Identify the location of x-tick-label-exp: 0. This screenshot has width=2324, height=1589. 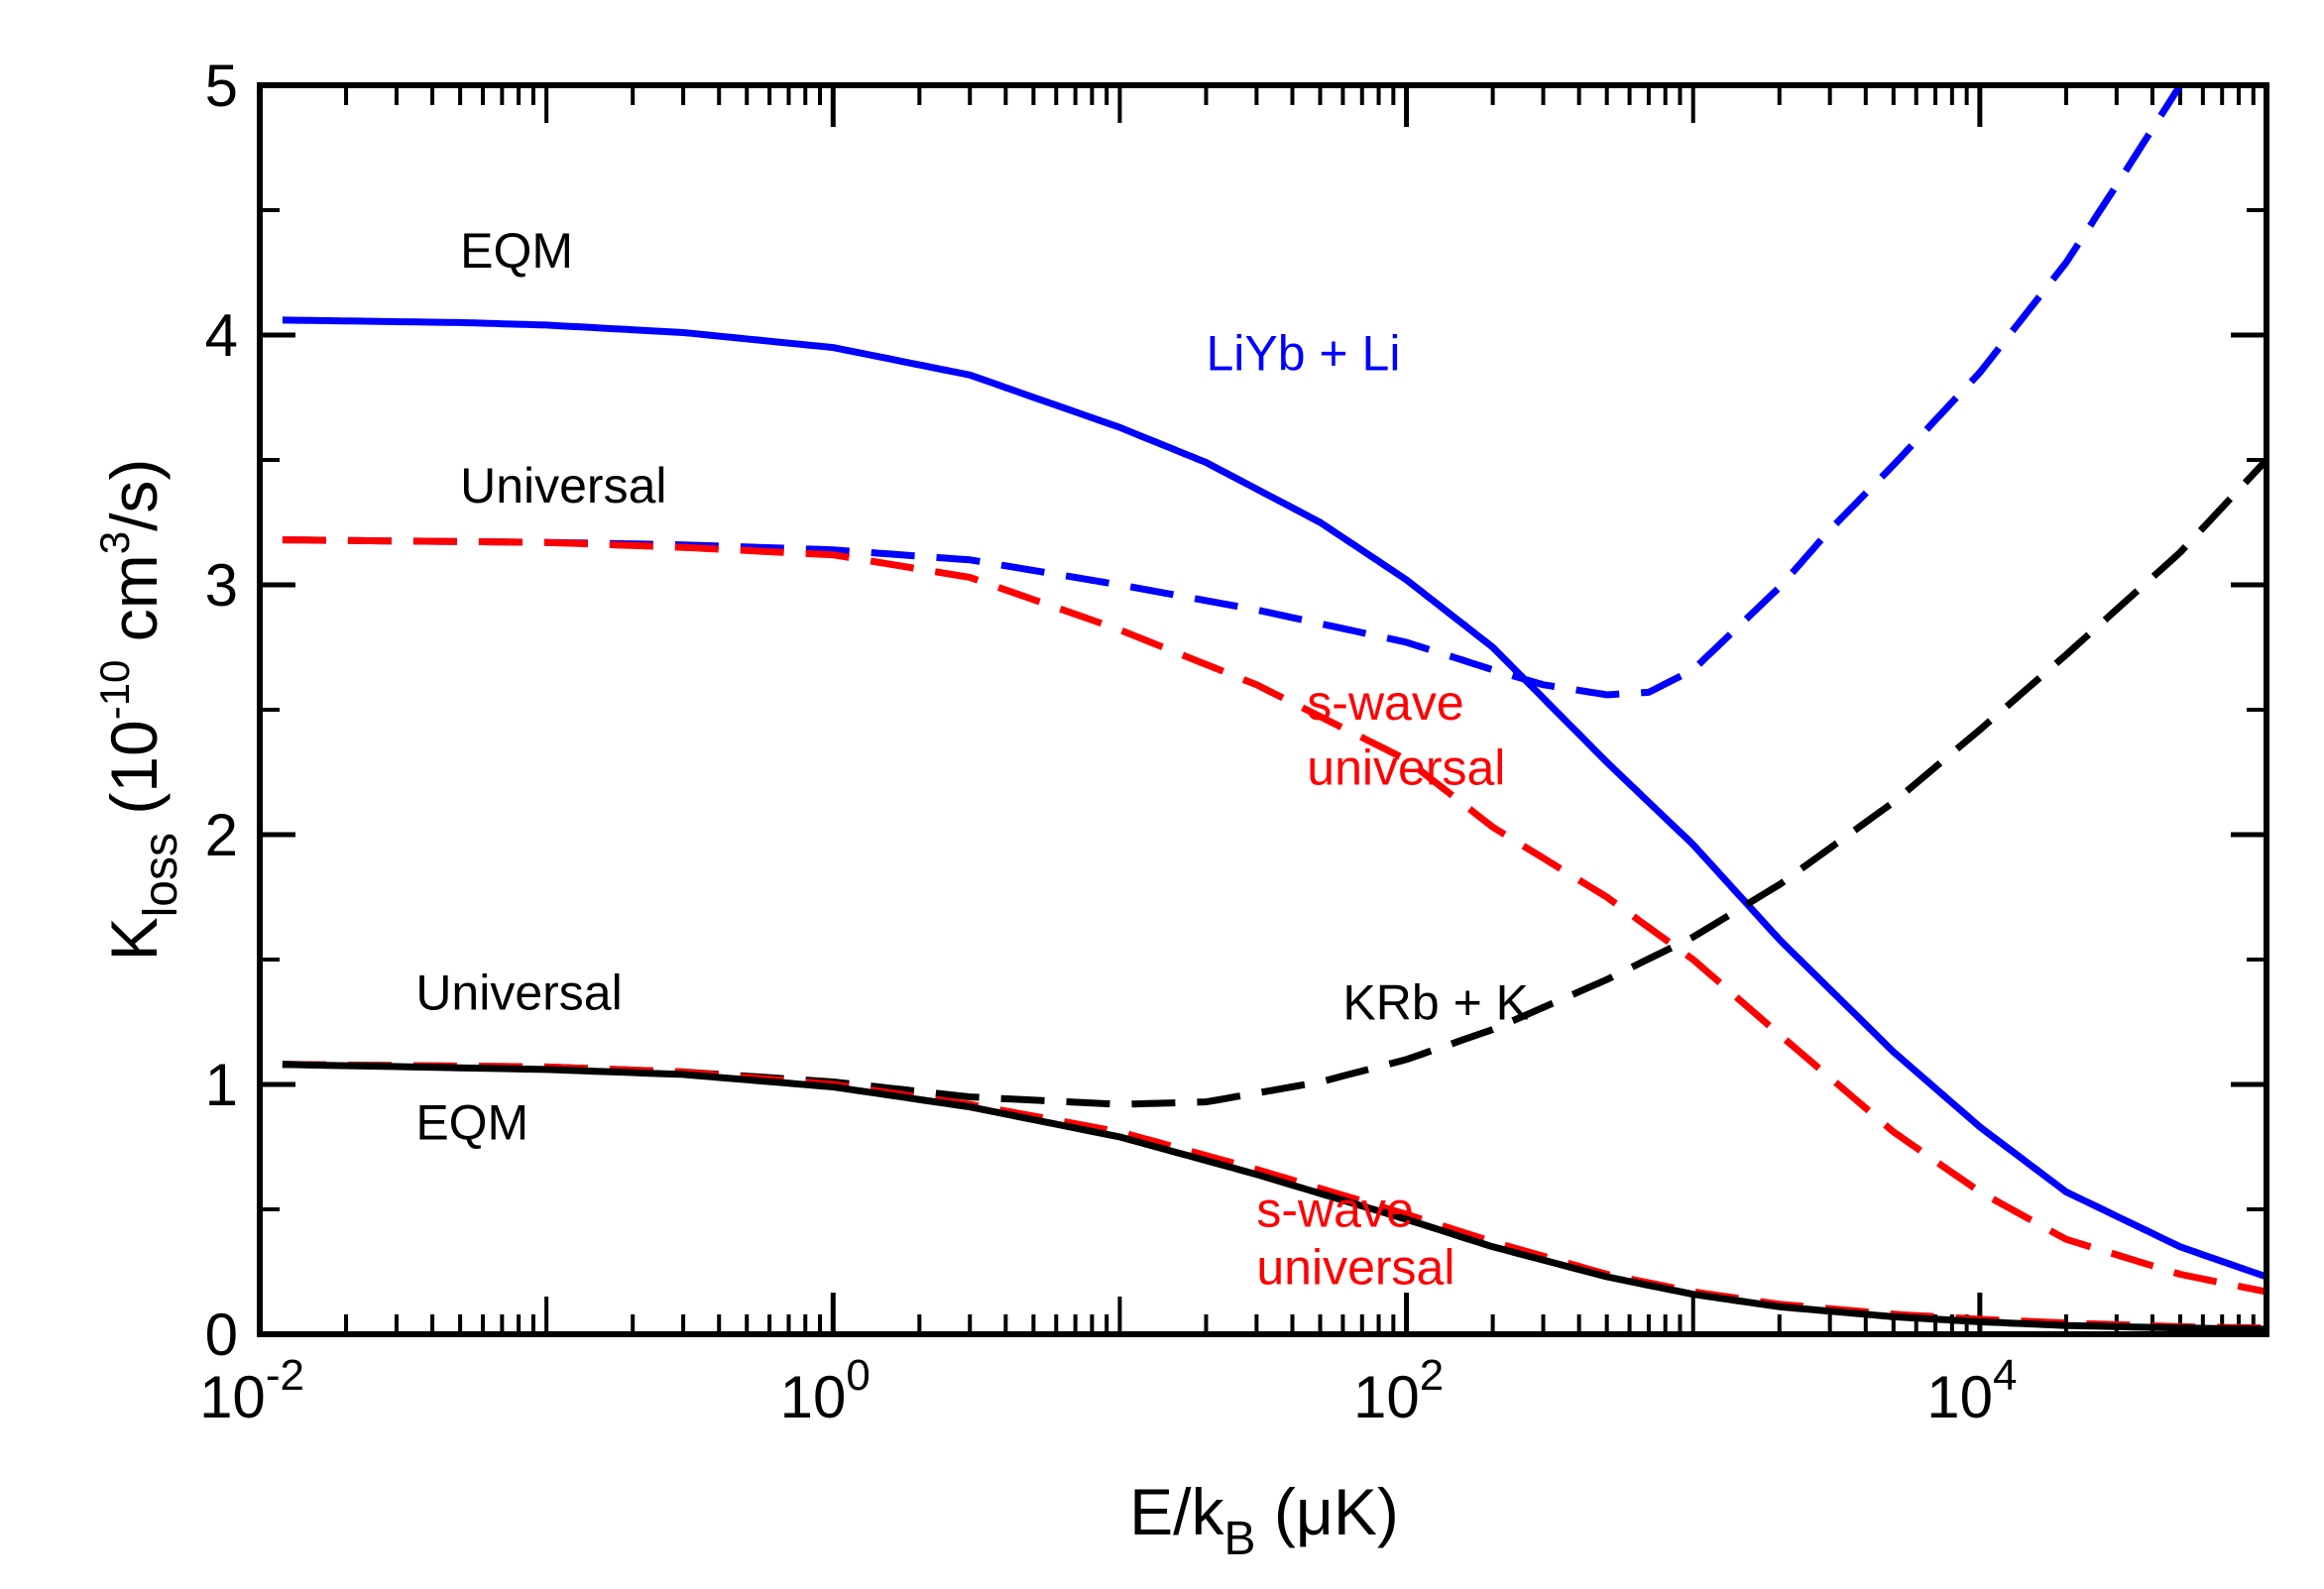
(858, 1376).